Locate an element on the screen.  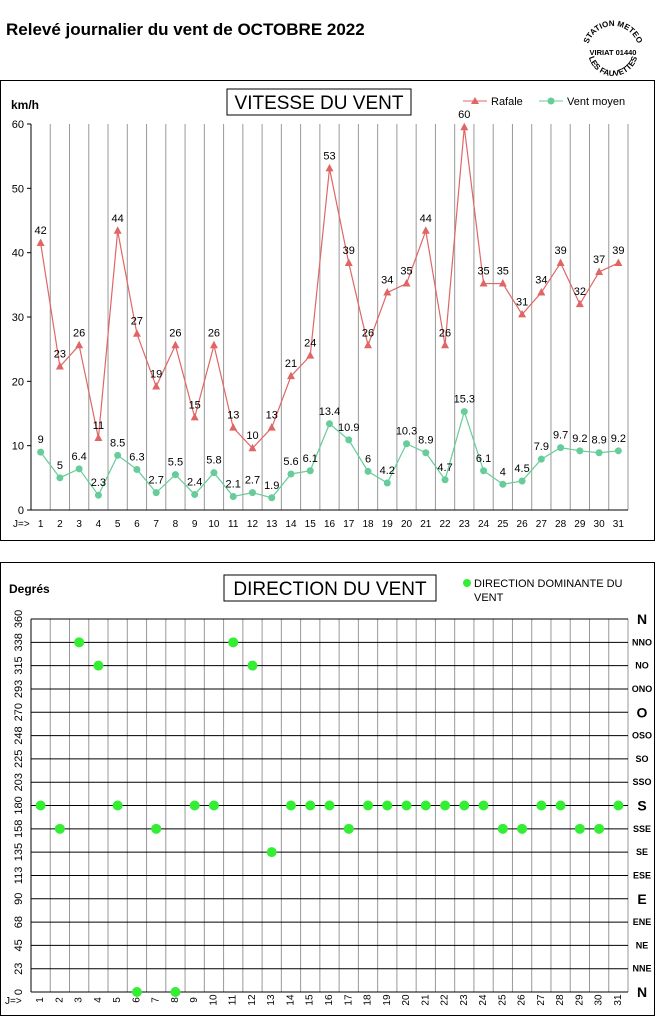
x-tick-label: 19 is located at coordinates (388, 524).